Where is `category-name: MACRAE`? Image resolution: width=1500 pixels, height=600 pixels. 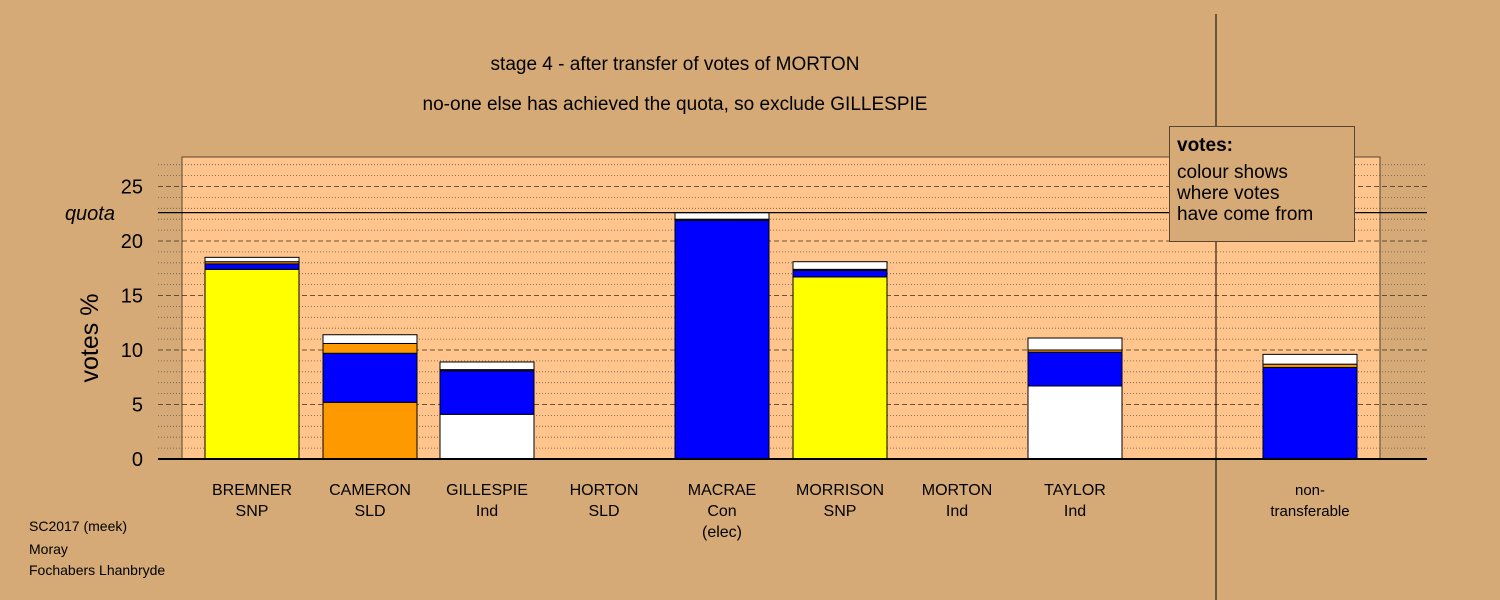 category-name: MACRAE is located at coordinates (722, 490).